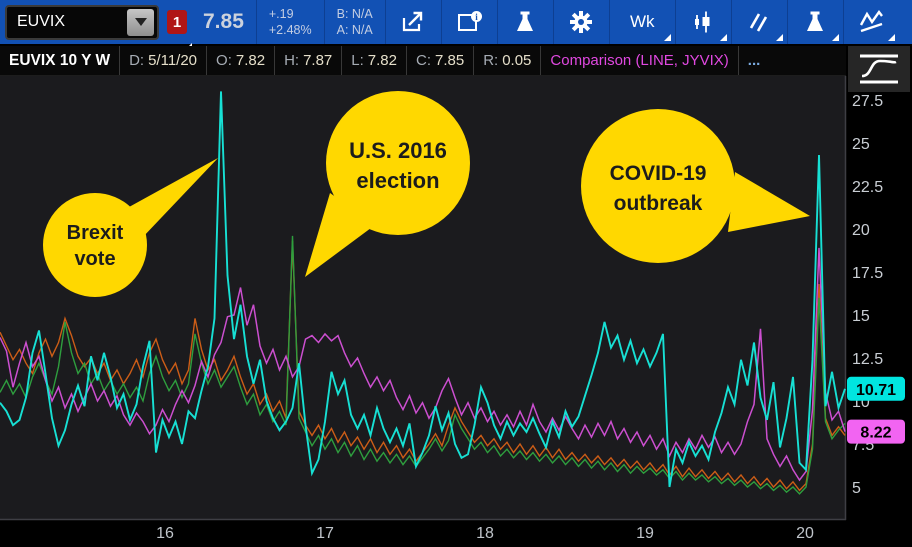 This screenshot has width=912, height=547. Describe the element at coordinates (177, 22) in the screenshot. I see `linked-group-badge: 1` at that location.